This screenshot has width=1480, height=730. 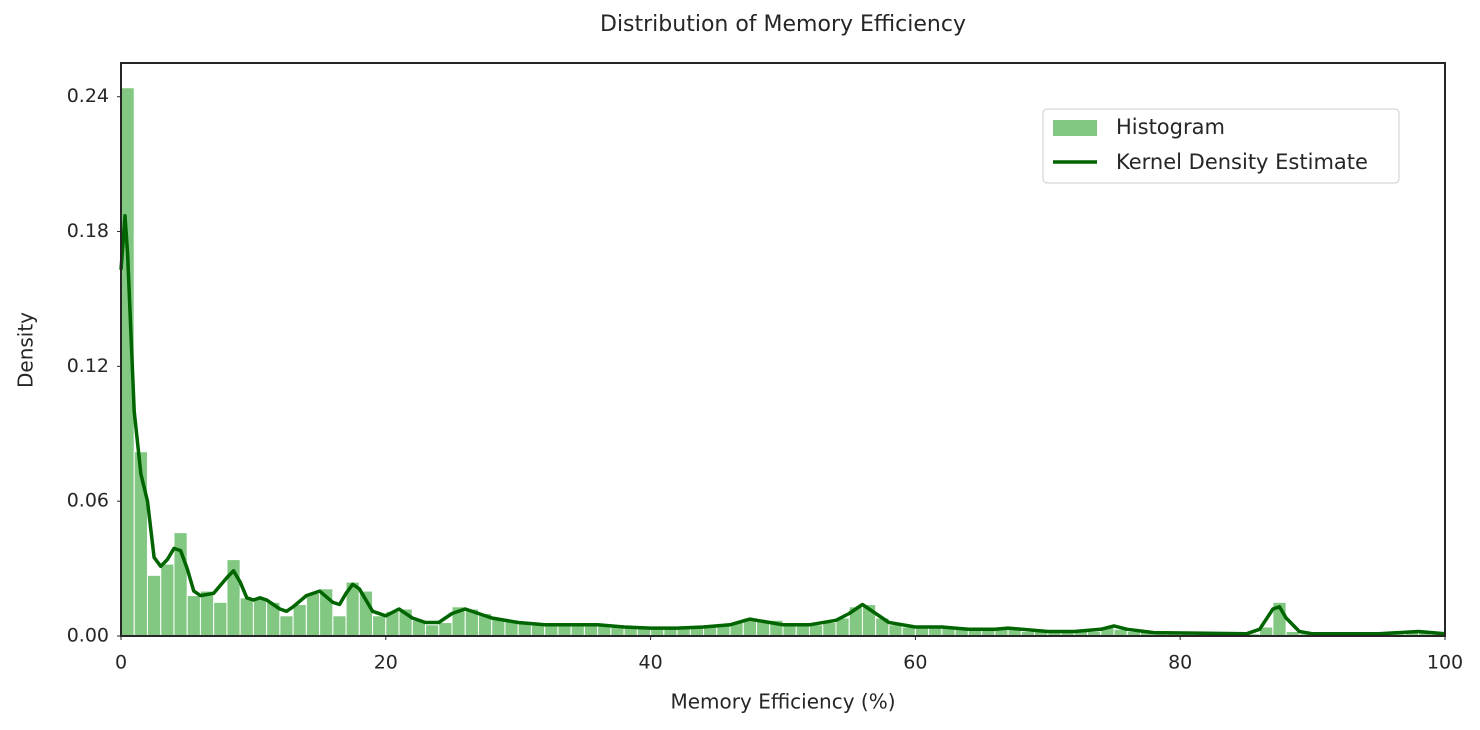 I want to click on y-tick-label: 0.24, so click(x=88, y=96).